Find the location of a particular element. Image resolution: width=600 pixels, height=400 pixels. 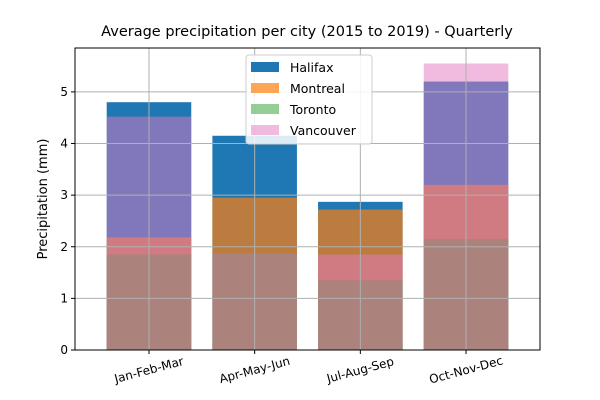

legend-label-halifax: Halifax is located at coordinates (311, 67).